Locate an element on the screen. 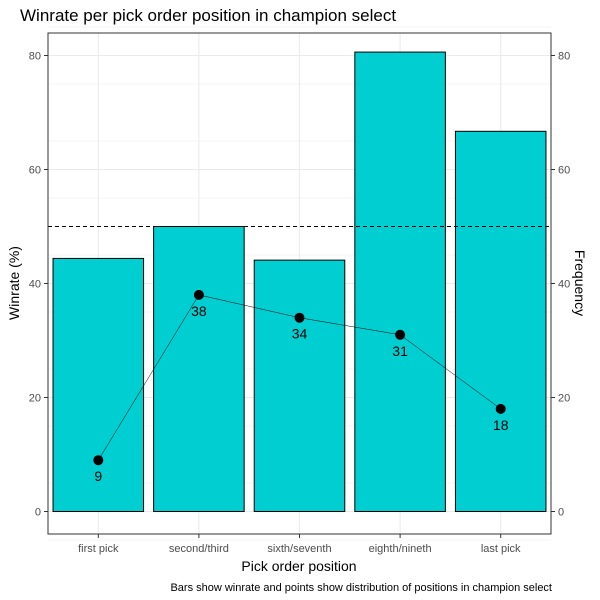  frequency-label: 9 is located at coordinates (98, 476).